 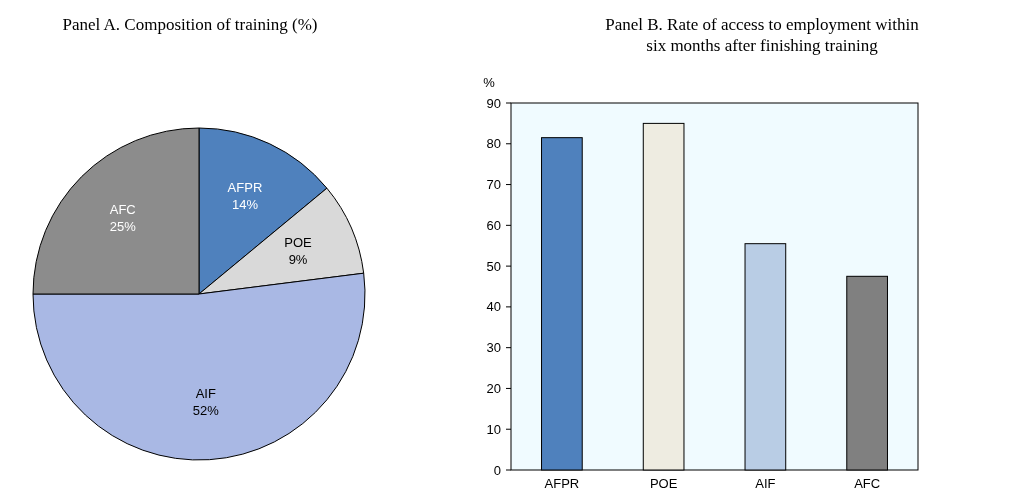 I want to click on y-tick-label: 10, so click(x=493, y=429).